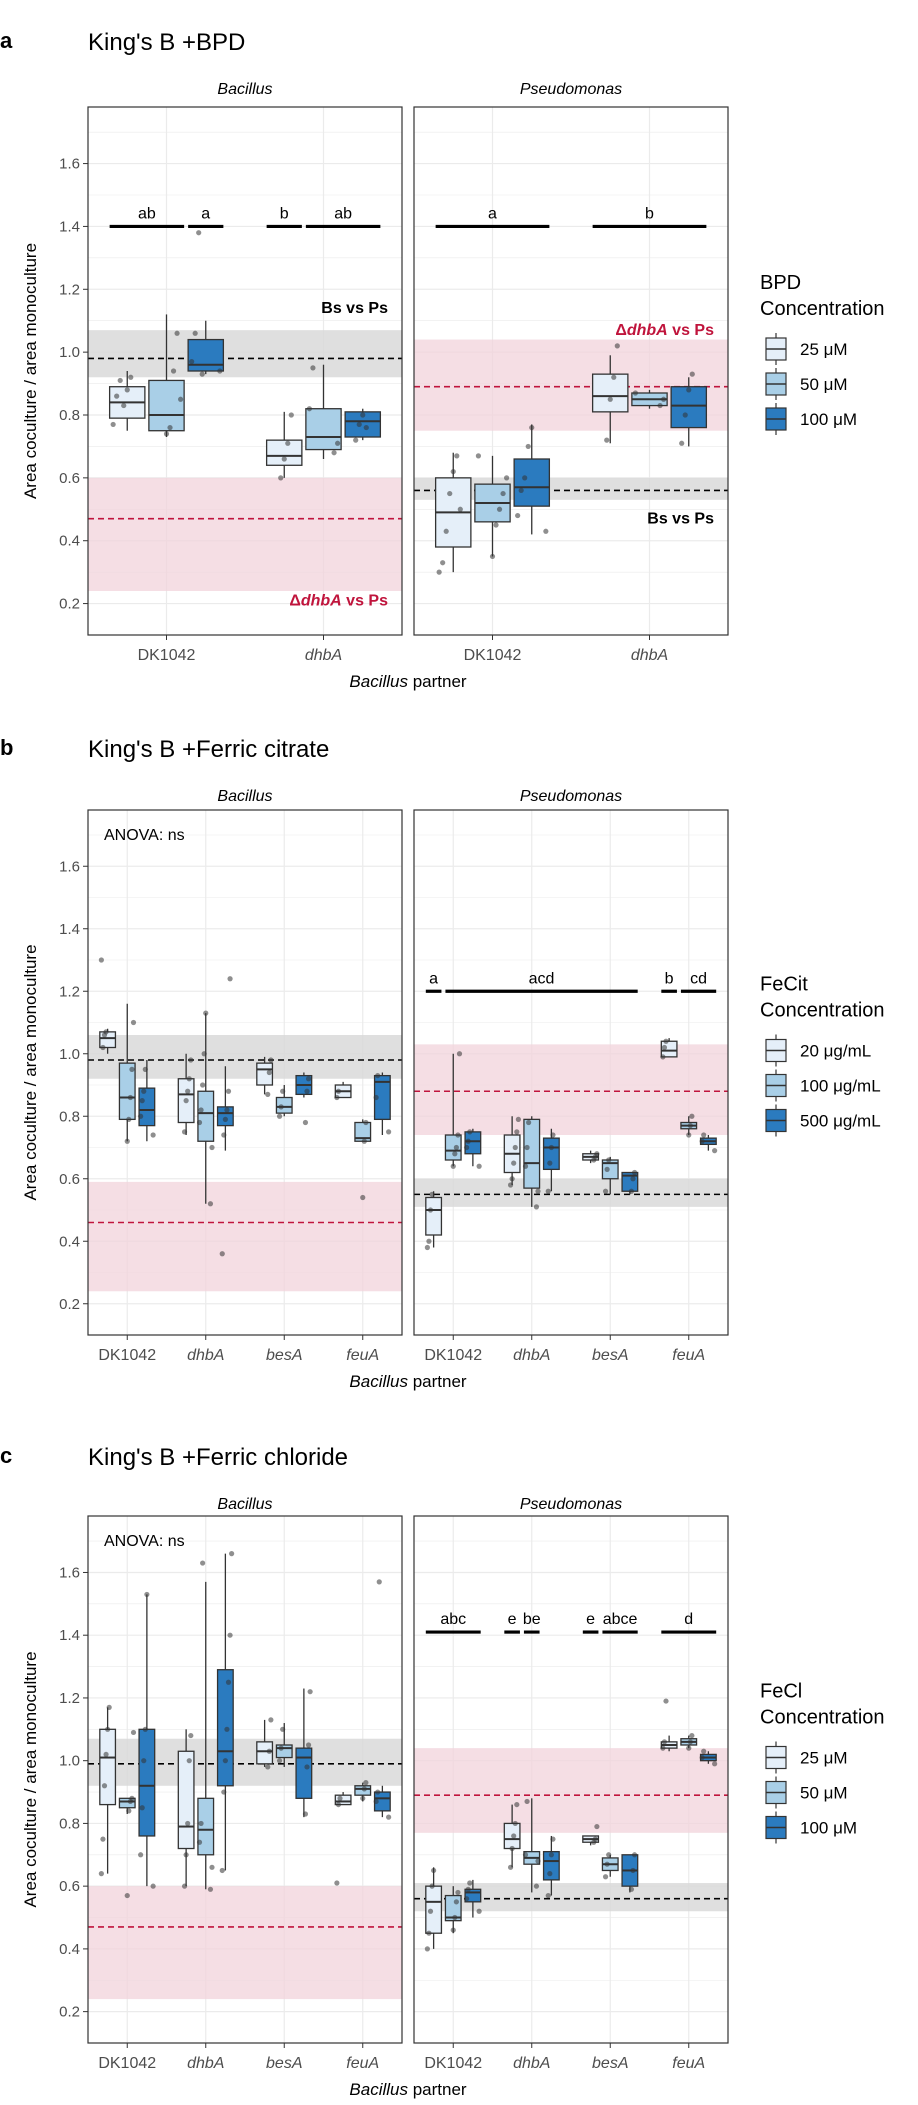  I want to click on x-axis-label-rest: partner, so click(437, 2089).